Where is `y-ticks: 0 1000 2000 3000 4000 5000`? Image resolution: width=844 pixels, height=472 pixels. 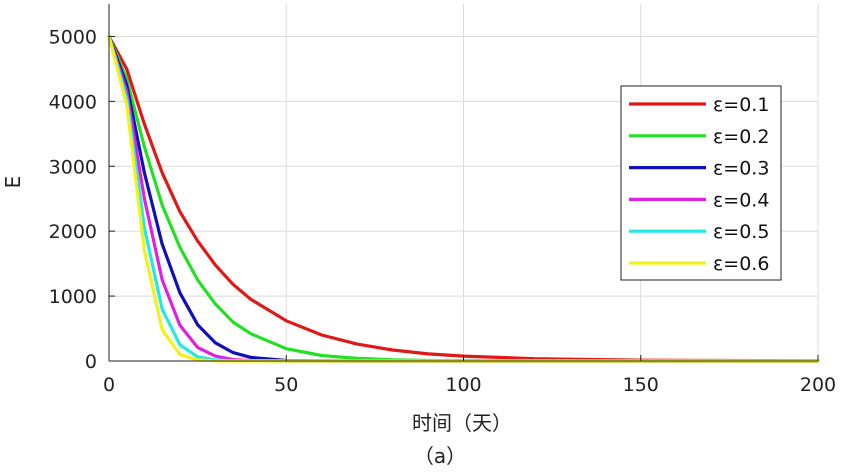 y-ticks: 0 1000 2000 3000 4000 5000 is located at coordinates (82, 199).